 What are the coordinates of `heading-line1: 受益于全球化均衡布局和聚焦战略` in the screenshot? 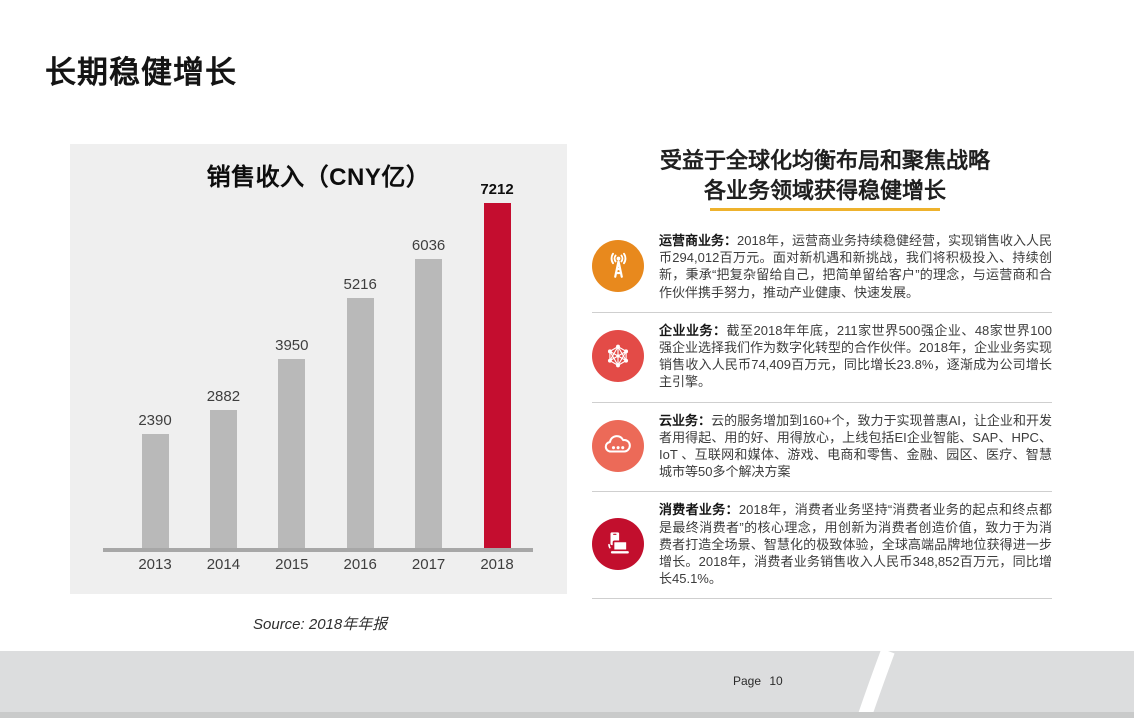 It's located at (824, 160).